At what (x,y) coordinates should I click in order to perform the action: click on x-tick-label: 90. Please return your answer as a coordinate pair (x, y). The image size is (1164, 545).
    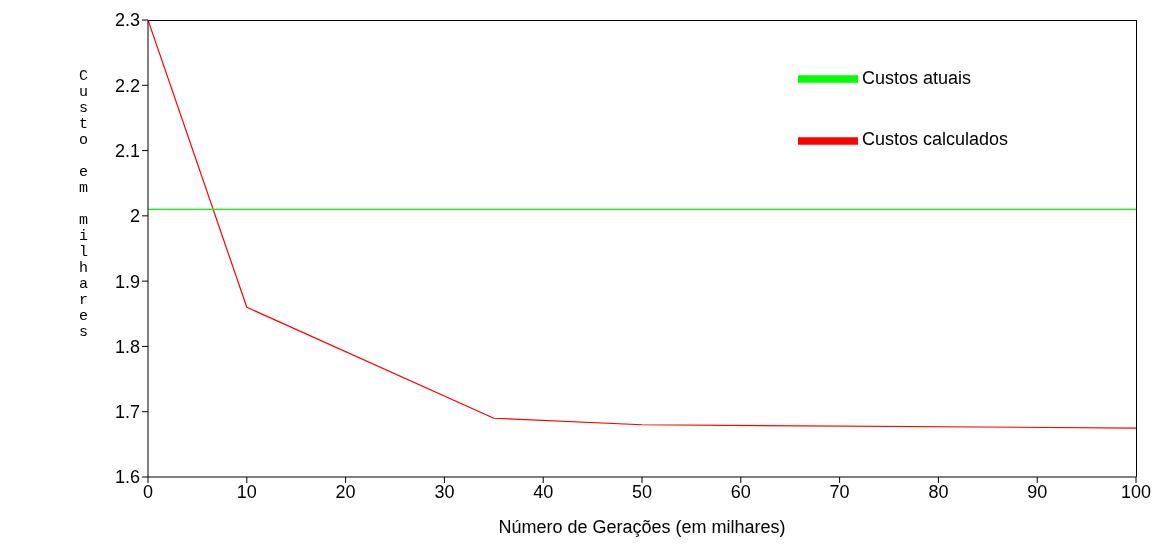
    Looking at the image, I should click on (1037, 491).